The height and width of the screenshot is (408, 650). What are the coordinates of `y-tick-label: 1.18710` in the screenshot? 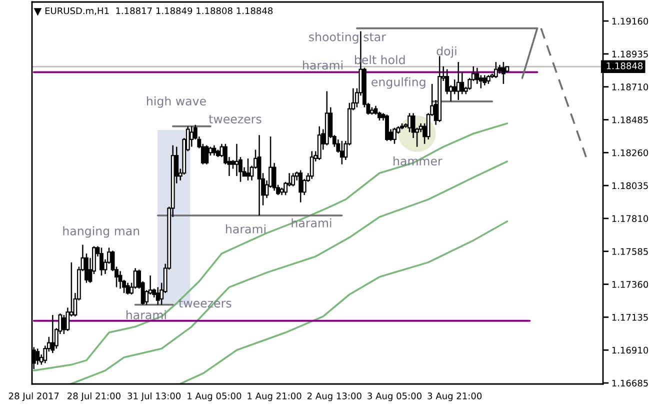 It's located at (630, 87).